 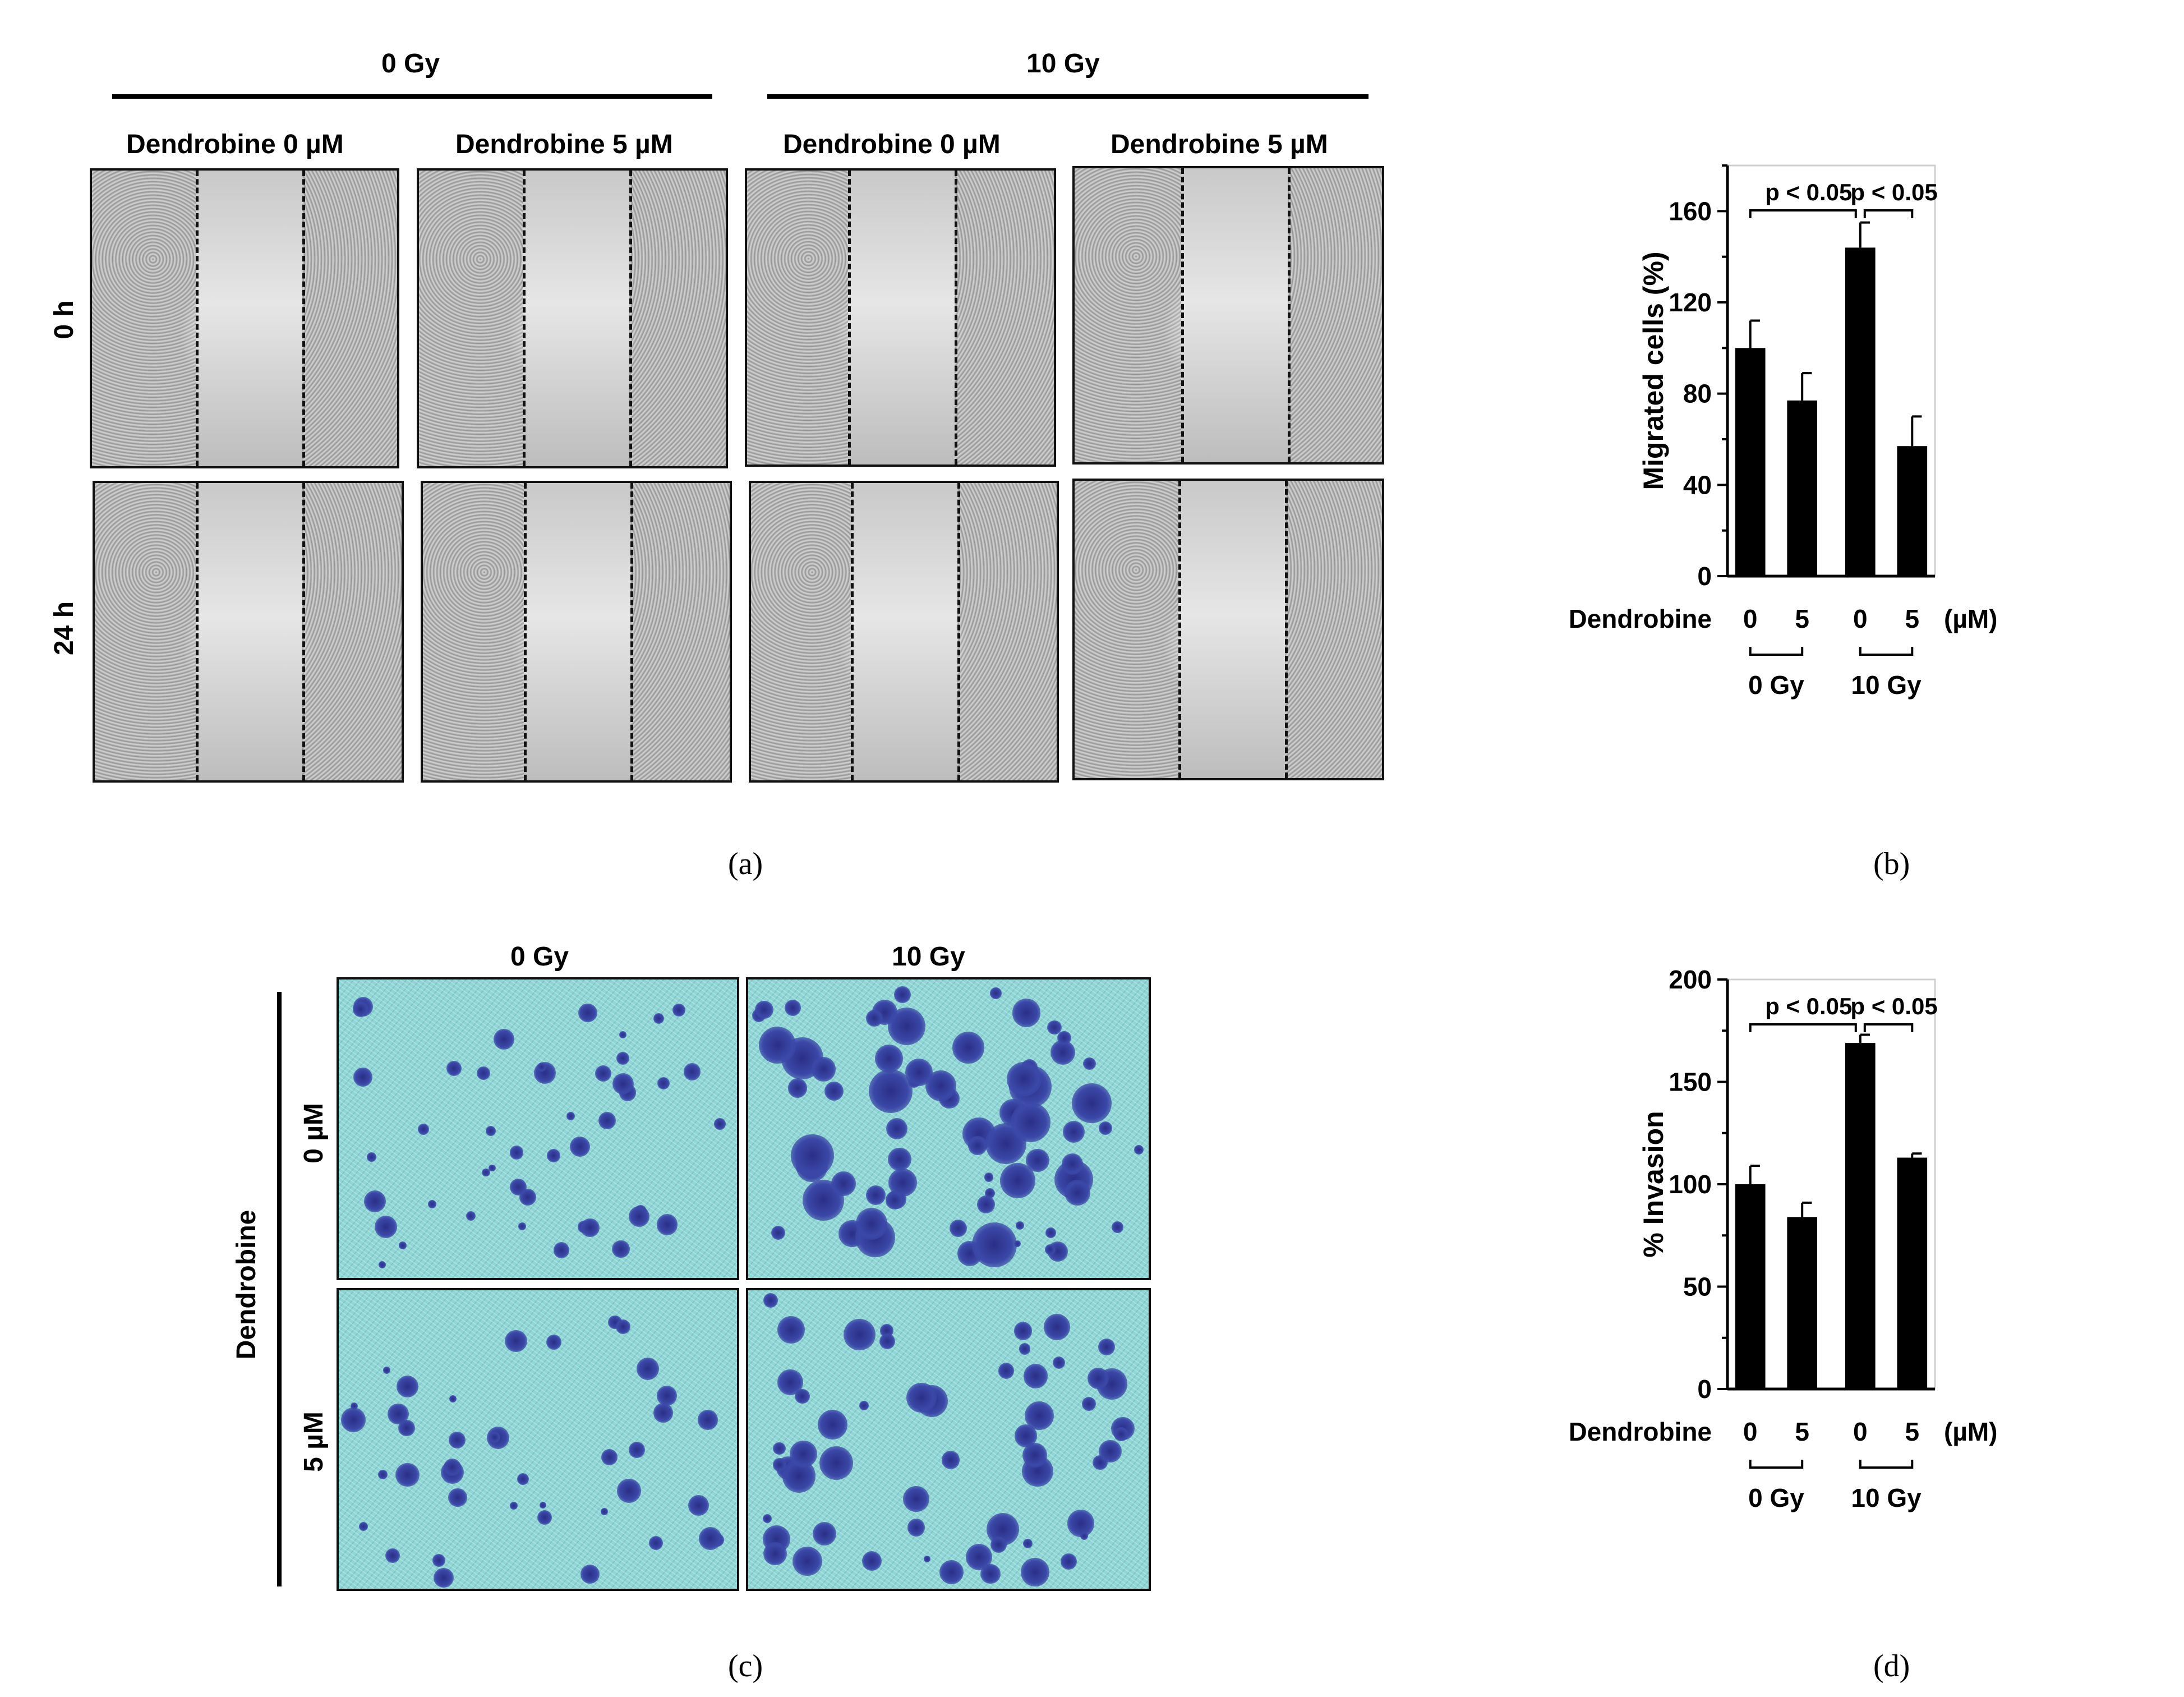 I want to click on row-label-0h: 0 h, so click(x=64, y=319).